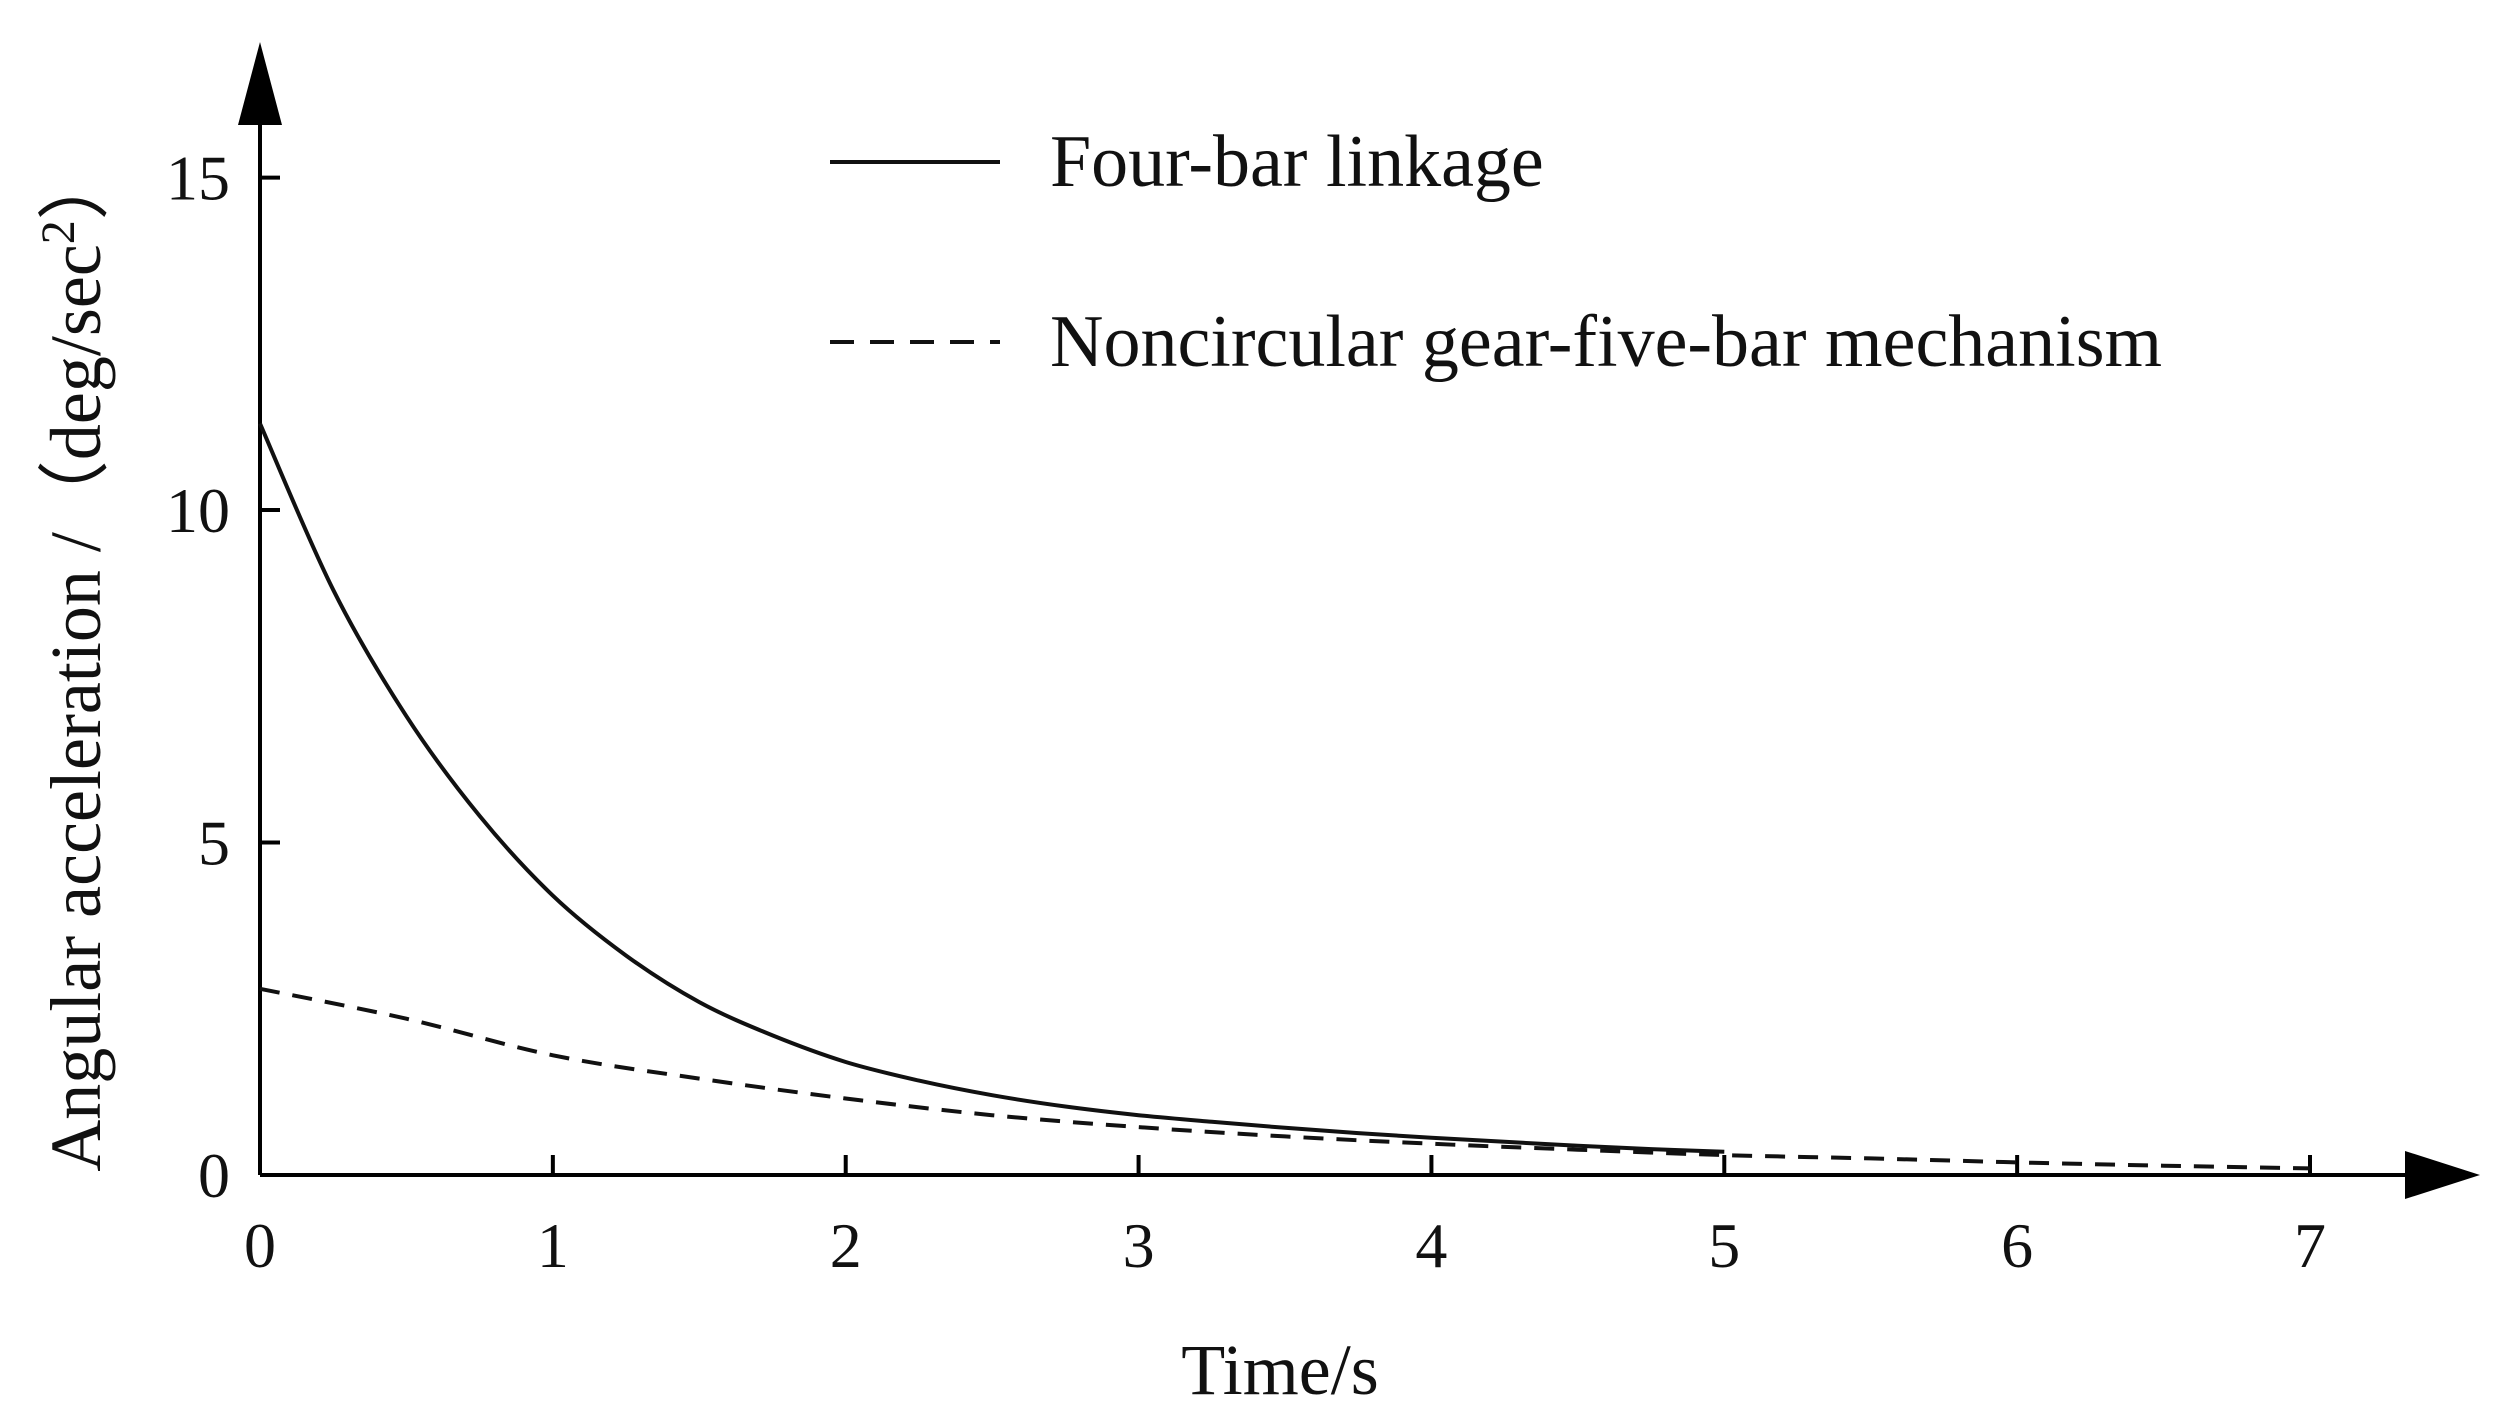  What do you see at coordinates (1297, 162) in the screenshot?
I see `legend-label-four-bar-linkage: Four-bar linkage` at bounding box center [1297, 162].